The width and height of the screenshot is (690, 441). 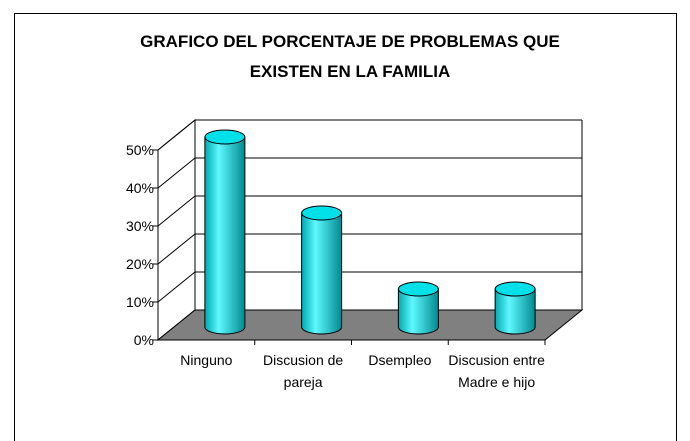 What do you see at coordinates (140, 226) in the screenshot?
I see `y-tick-label: 30%` at bounding box center [140, 226].